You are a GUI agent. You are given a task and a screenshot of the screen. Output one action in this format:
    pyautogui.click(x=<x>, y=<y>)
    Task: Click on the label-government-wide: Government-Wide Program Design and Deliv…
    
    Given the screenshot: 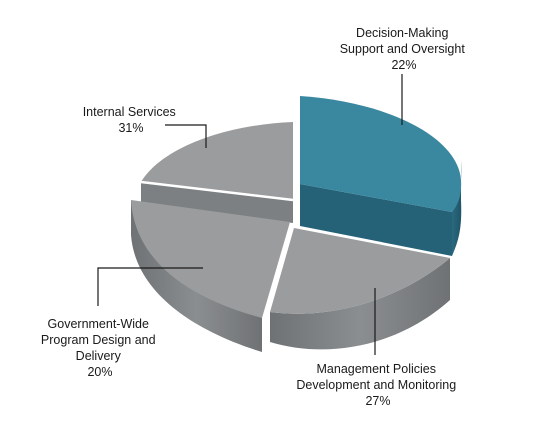 What is the action you would take?
    pyautogui.click(x=100, y=348)
    